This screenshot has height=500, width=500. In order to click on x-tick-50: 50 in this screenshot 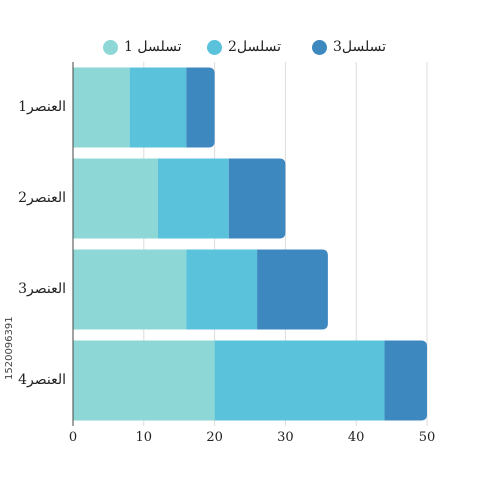, I will do `click(427, 437)`.